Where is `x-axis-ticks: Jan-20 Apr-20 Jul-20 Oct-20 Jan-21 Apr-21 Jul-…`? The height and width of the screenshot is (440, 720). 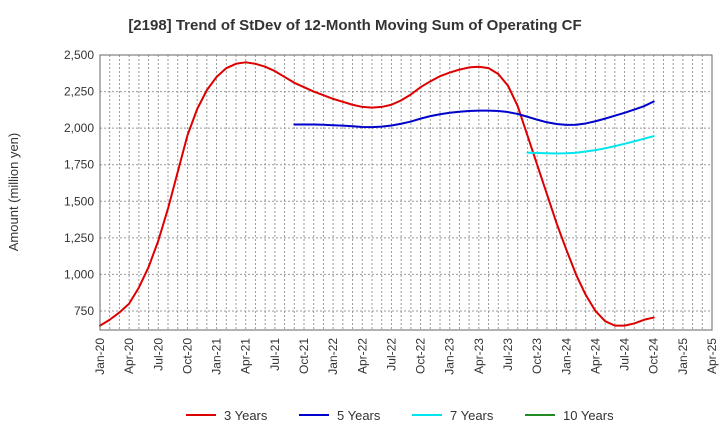
x-axis-ticks: Jan-20 Apr-20 Jul-20 Oct-20 Jan-21 Apr-21 Jul-… is located at coordinates (406, 356).